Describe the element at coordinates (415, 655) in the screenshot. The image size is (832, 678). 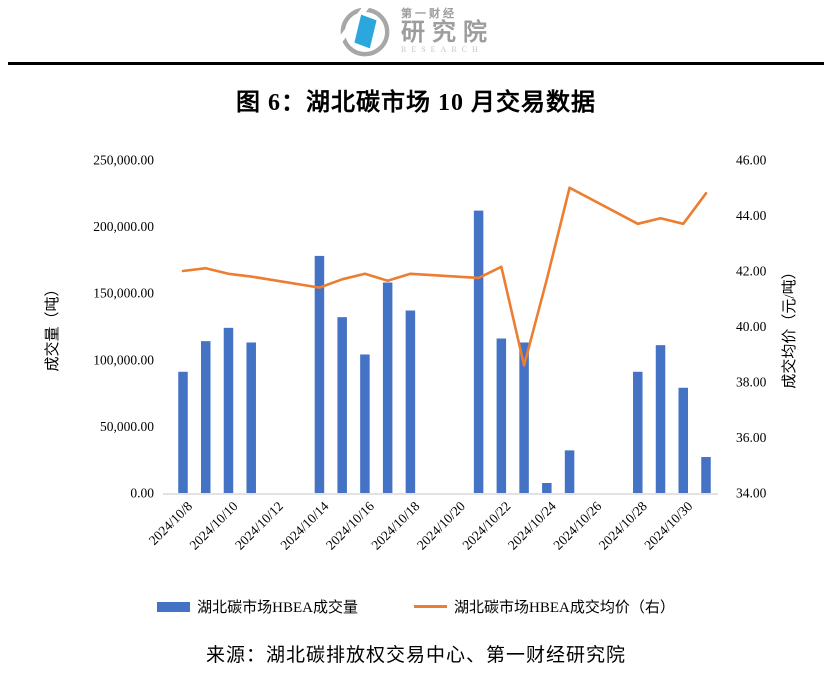
I see `source-note: 来源：湖北碳排放权交易中心、第一财经研究院` at that location.